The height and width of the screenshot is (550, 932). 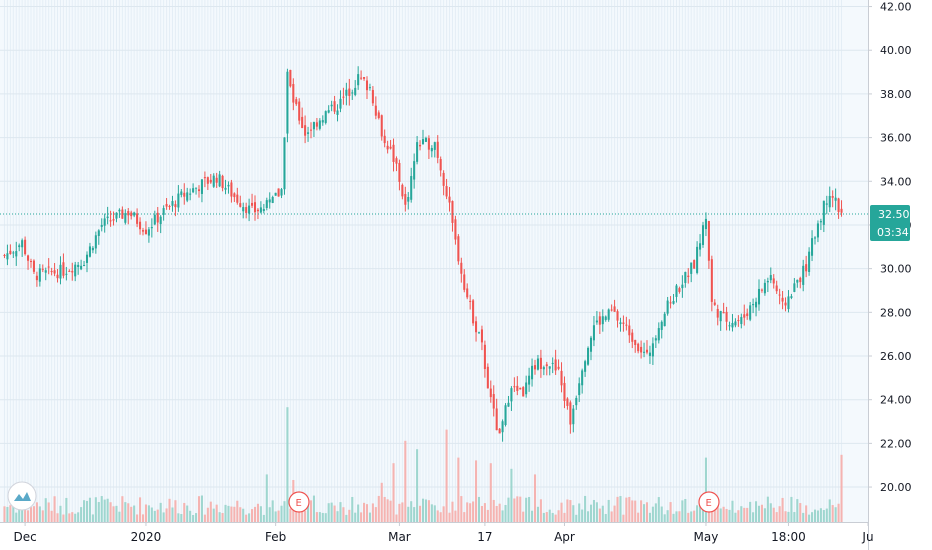 What do you see at coordinates (22, 496) in the screenshot?
I see `tradingview-logo-icon` at bounding box center [22, 496].